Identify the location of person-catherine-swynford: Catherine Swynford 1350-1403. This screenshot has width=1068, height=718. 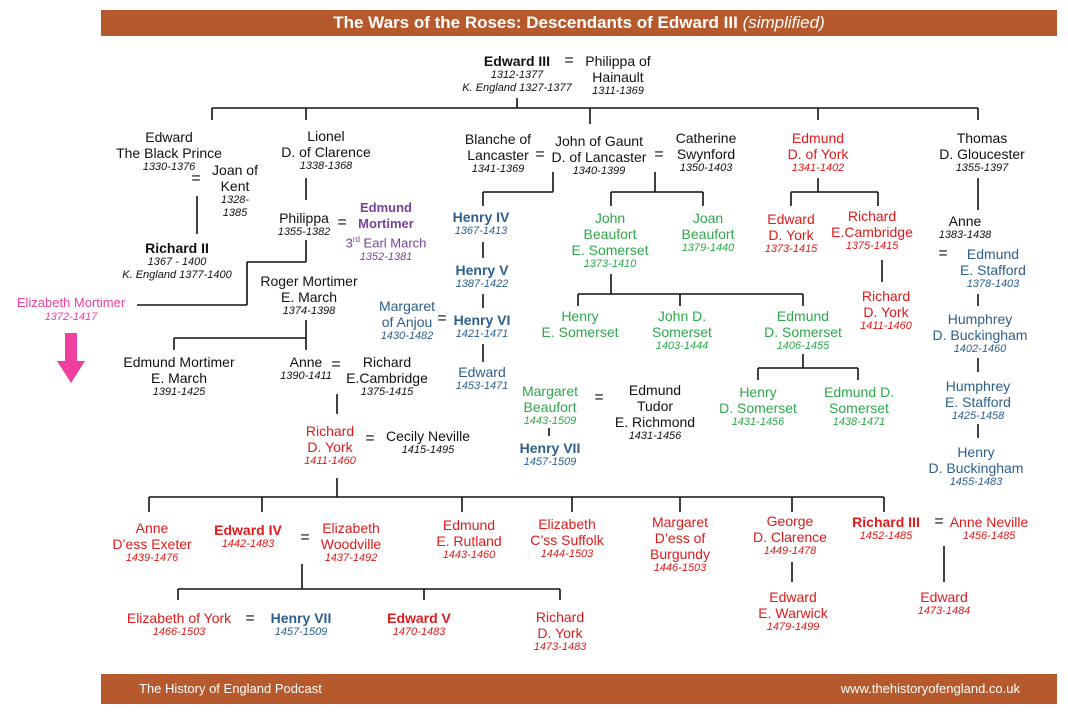
(706, 152).